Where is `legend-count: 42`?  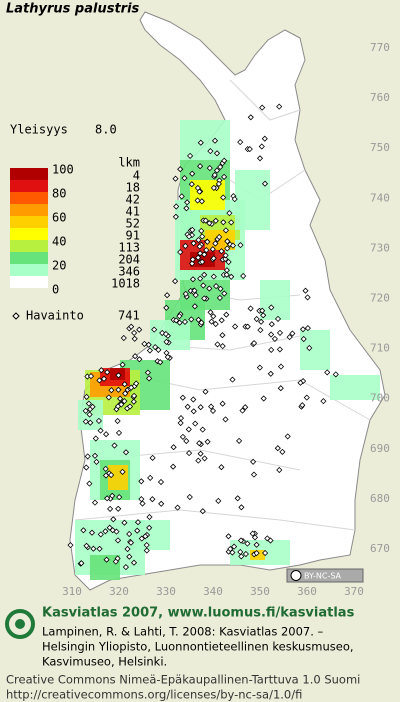
legend-count: 42 is located at coordinates (133, 200).